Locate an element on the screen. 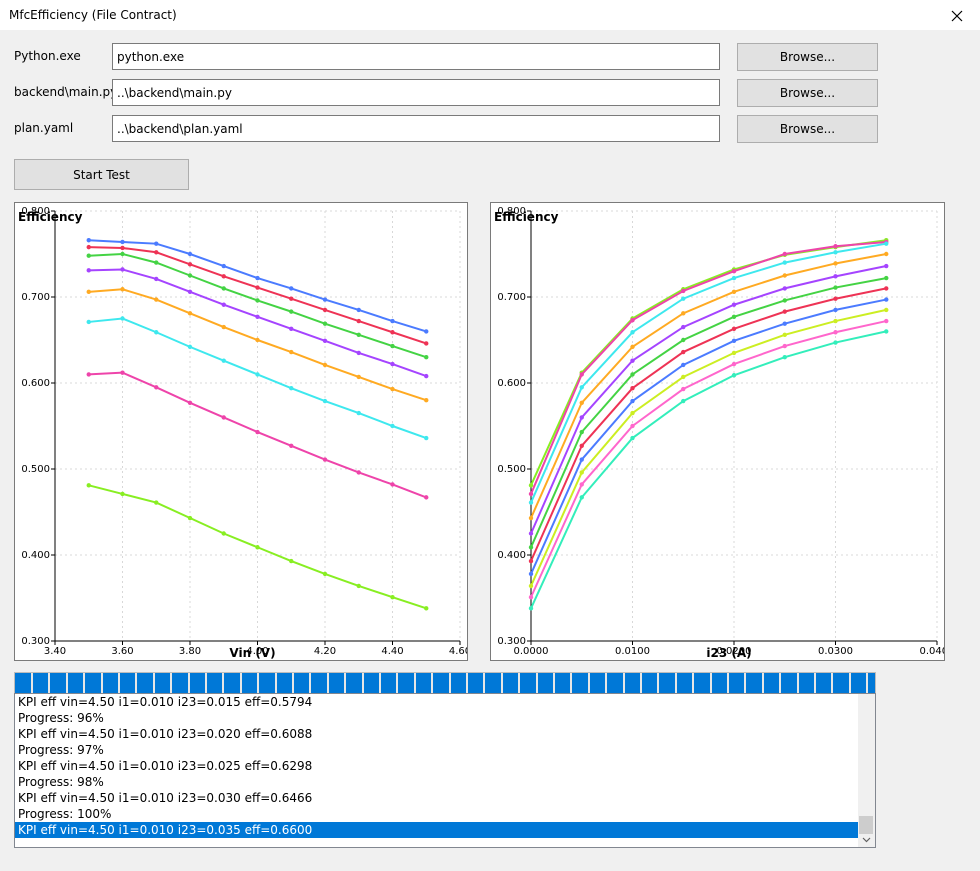  x-tick-label: 4.60 is located at coordinates (458, 651).